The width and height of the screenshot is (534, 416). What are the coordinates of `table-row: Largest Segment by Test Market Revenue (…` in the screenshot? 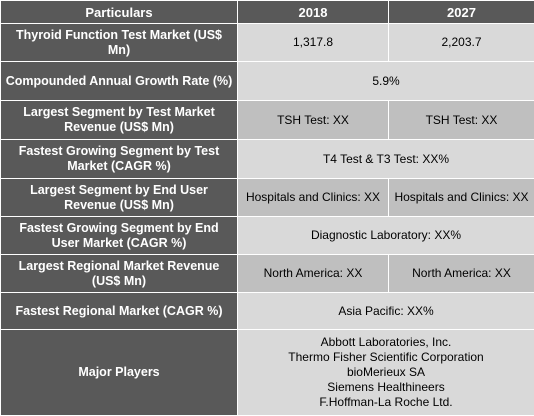 It's located at (267, 120).